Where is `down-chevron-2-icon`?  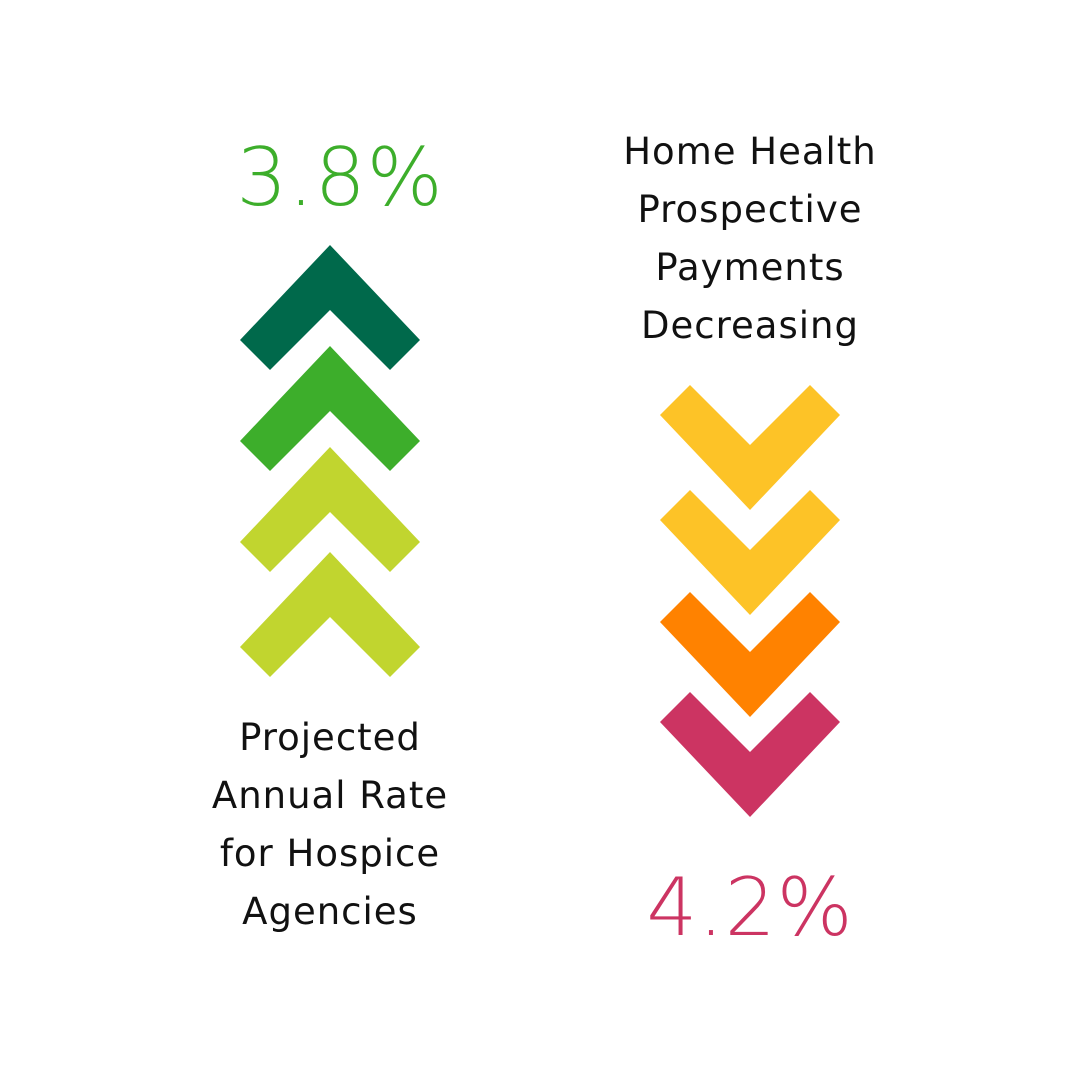 down-chevron-2-icon is located at coordinates (750, 552).